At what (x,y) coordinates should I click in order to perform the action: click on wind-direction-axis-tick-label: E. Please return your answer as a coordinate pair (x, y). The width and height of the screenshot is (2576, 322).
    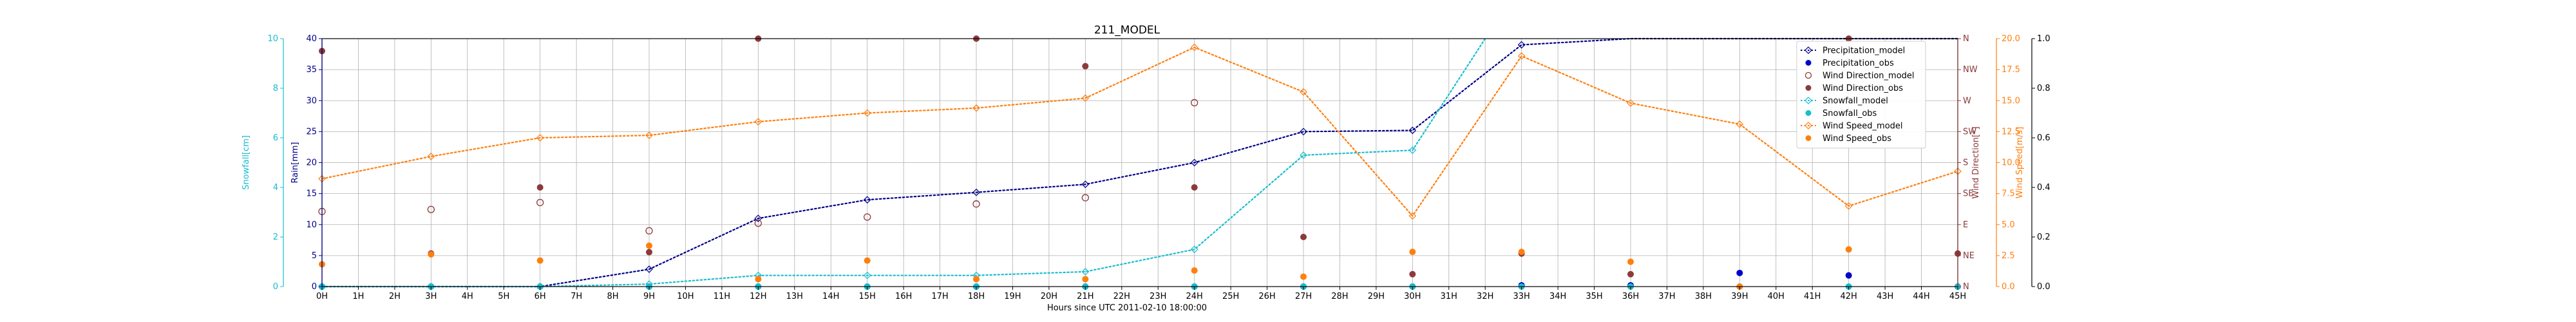
    Looking at the image, I should click on (1966, 225).